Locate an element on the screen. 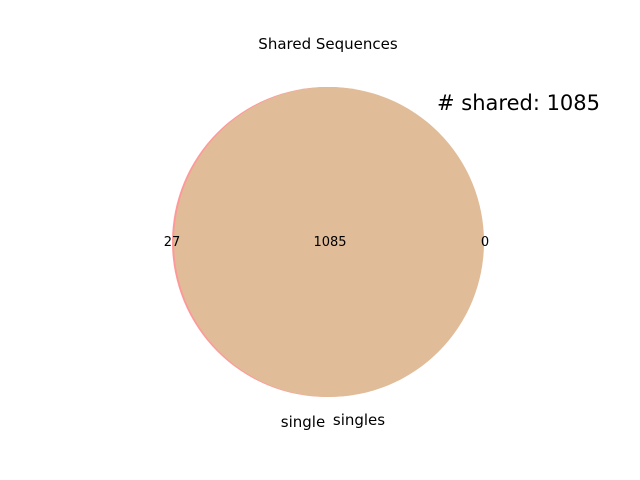 The image size is (640, 480). region-count-singles-only: 0 is located at coordinates (485, 242).